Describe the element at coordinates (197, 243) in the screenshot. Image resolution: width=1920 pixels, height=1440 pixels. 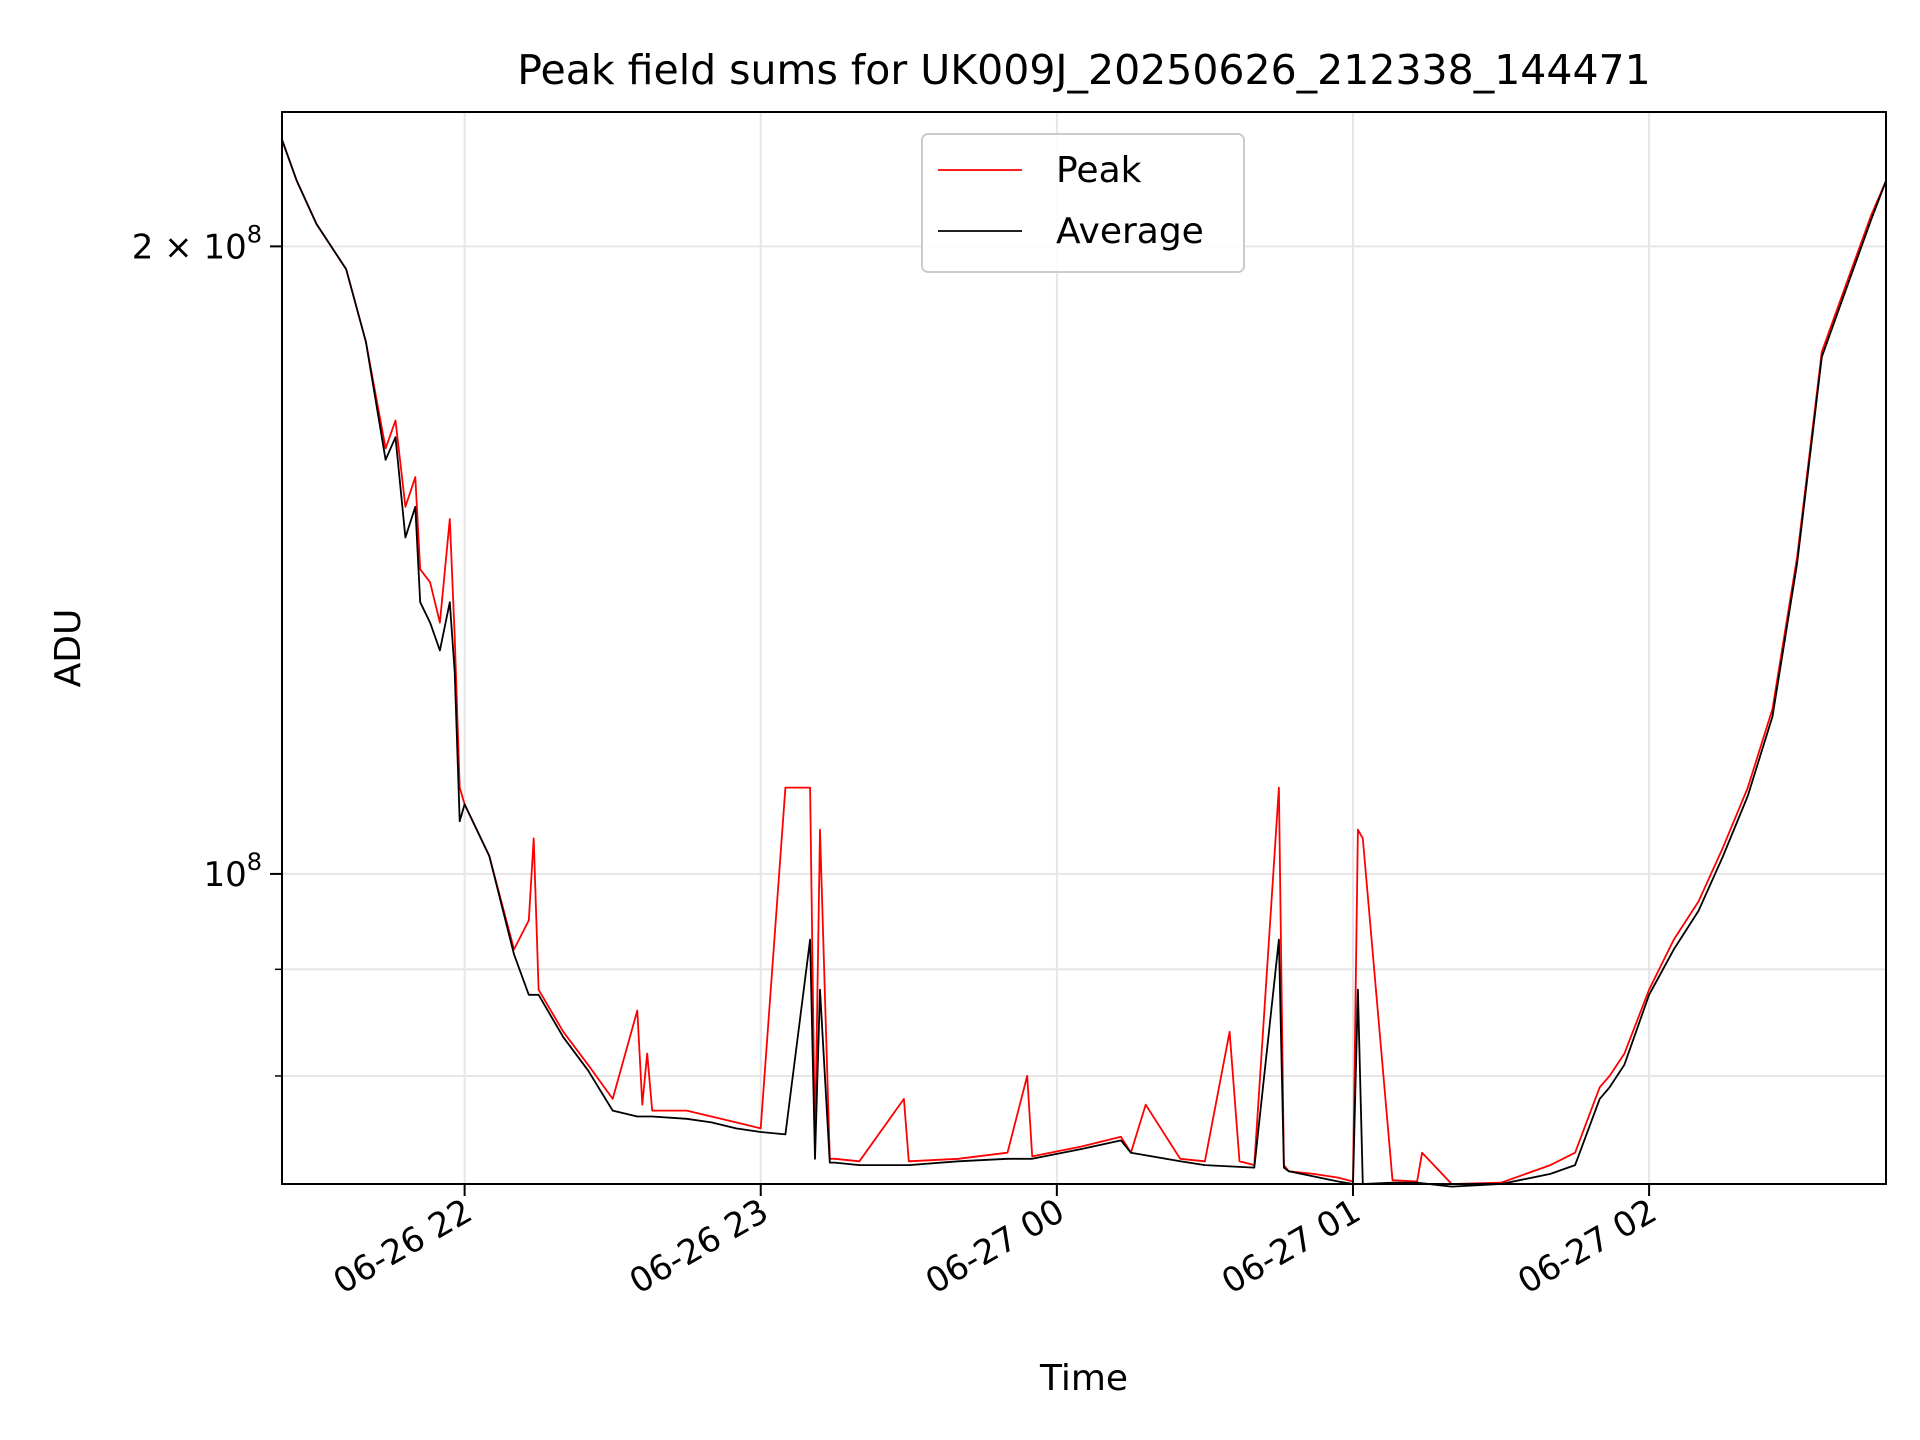
I see `y-tick-label-1: 2 × 108` at that location.